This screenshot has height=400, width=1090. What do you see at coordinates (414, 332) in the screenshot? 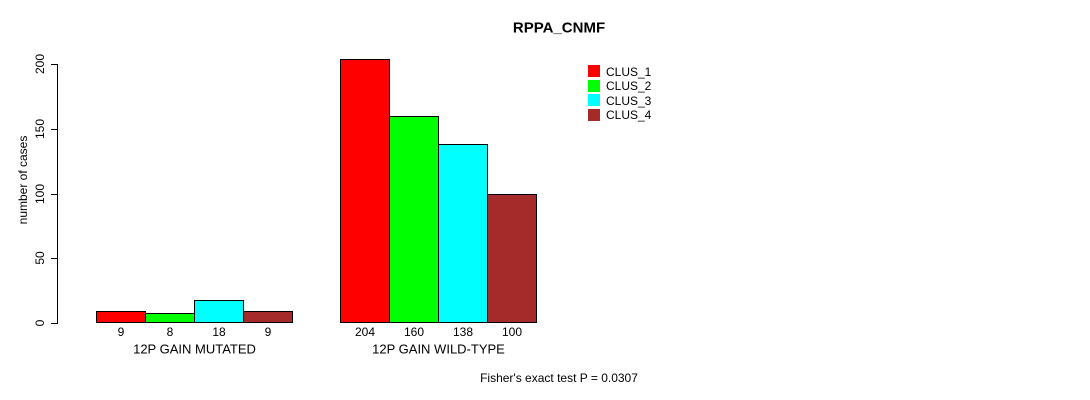
I see `bar-value-label: 160` at bounding box center [414, 332].